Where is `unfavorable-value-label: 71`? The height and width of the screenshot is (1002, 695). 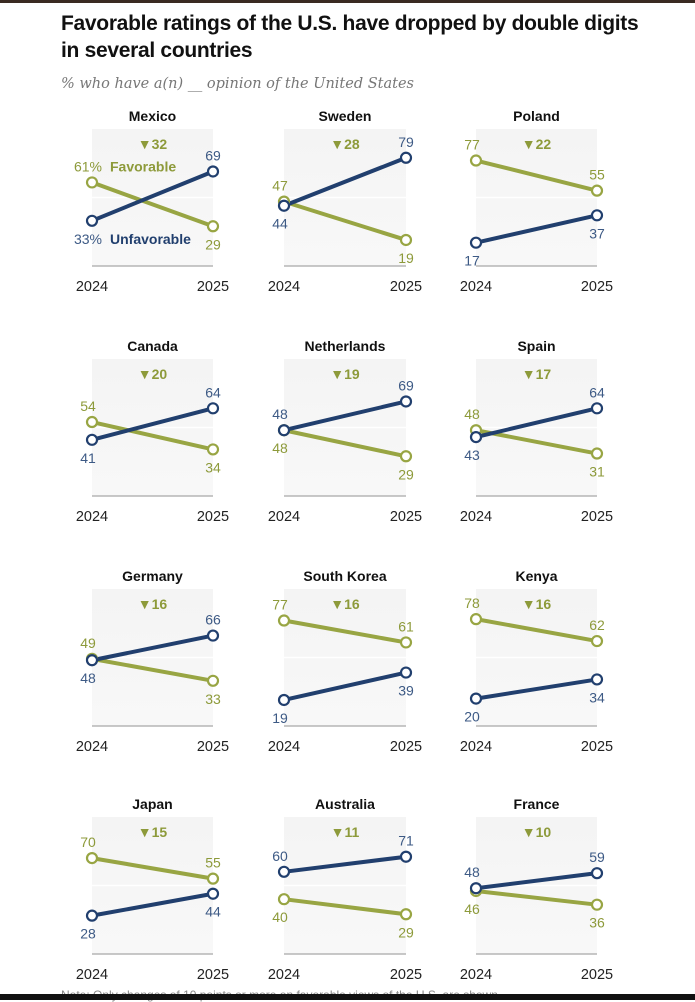 unfavorable-value-label: 71 is located at coordinates (406, 841).